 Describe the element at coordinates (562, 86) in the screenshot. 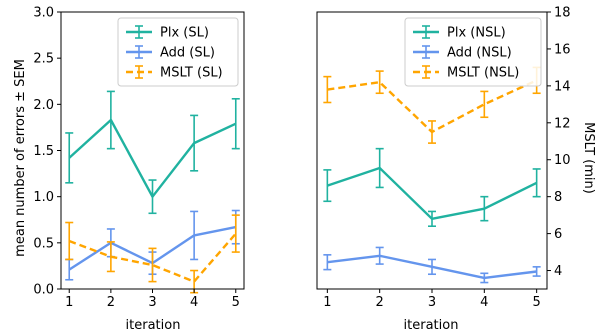

I see `right-y-tick-label: 14` at that location.